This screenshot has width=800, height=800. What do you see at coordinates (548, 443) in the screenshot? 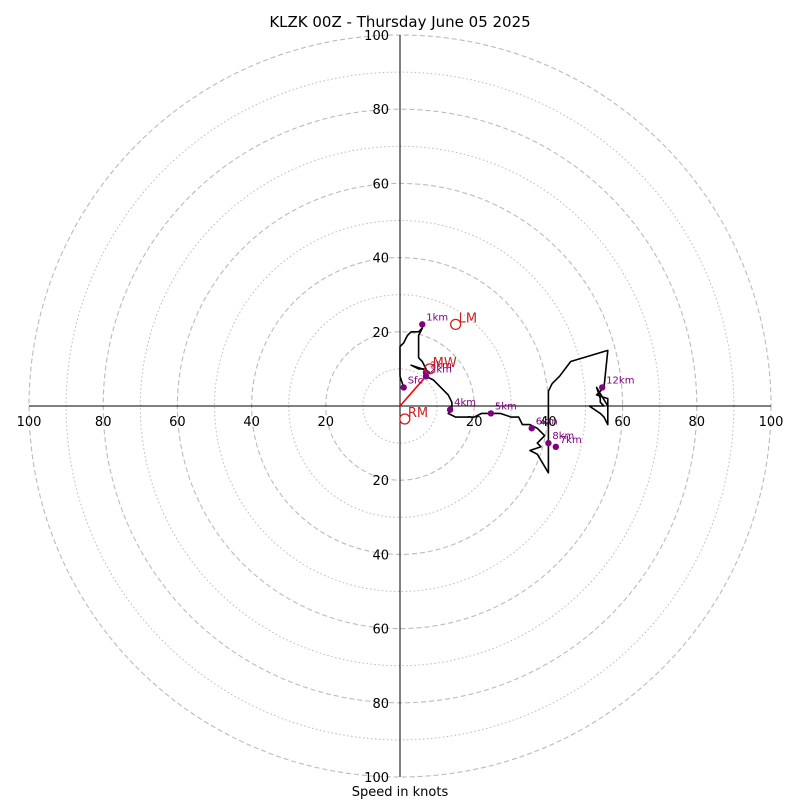
I see `height-marker-8km` at bounding box center [548, 443].